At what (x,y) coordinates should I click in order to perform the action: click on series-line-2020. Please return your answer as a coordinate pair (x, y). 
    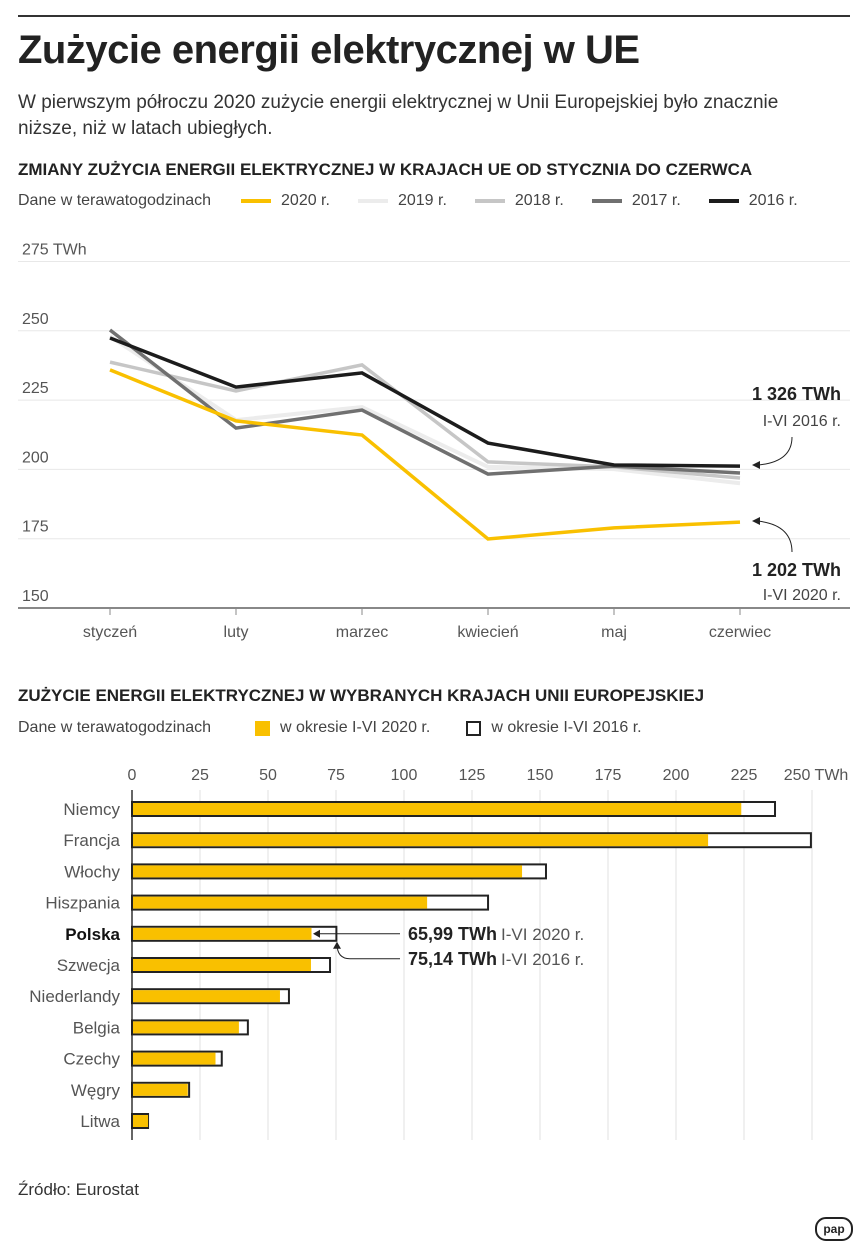
    Looking at the image, I should click on (425, 454).